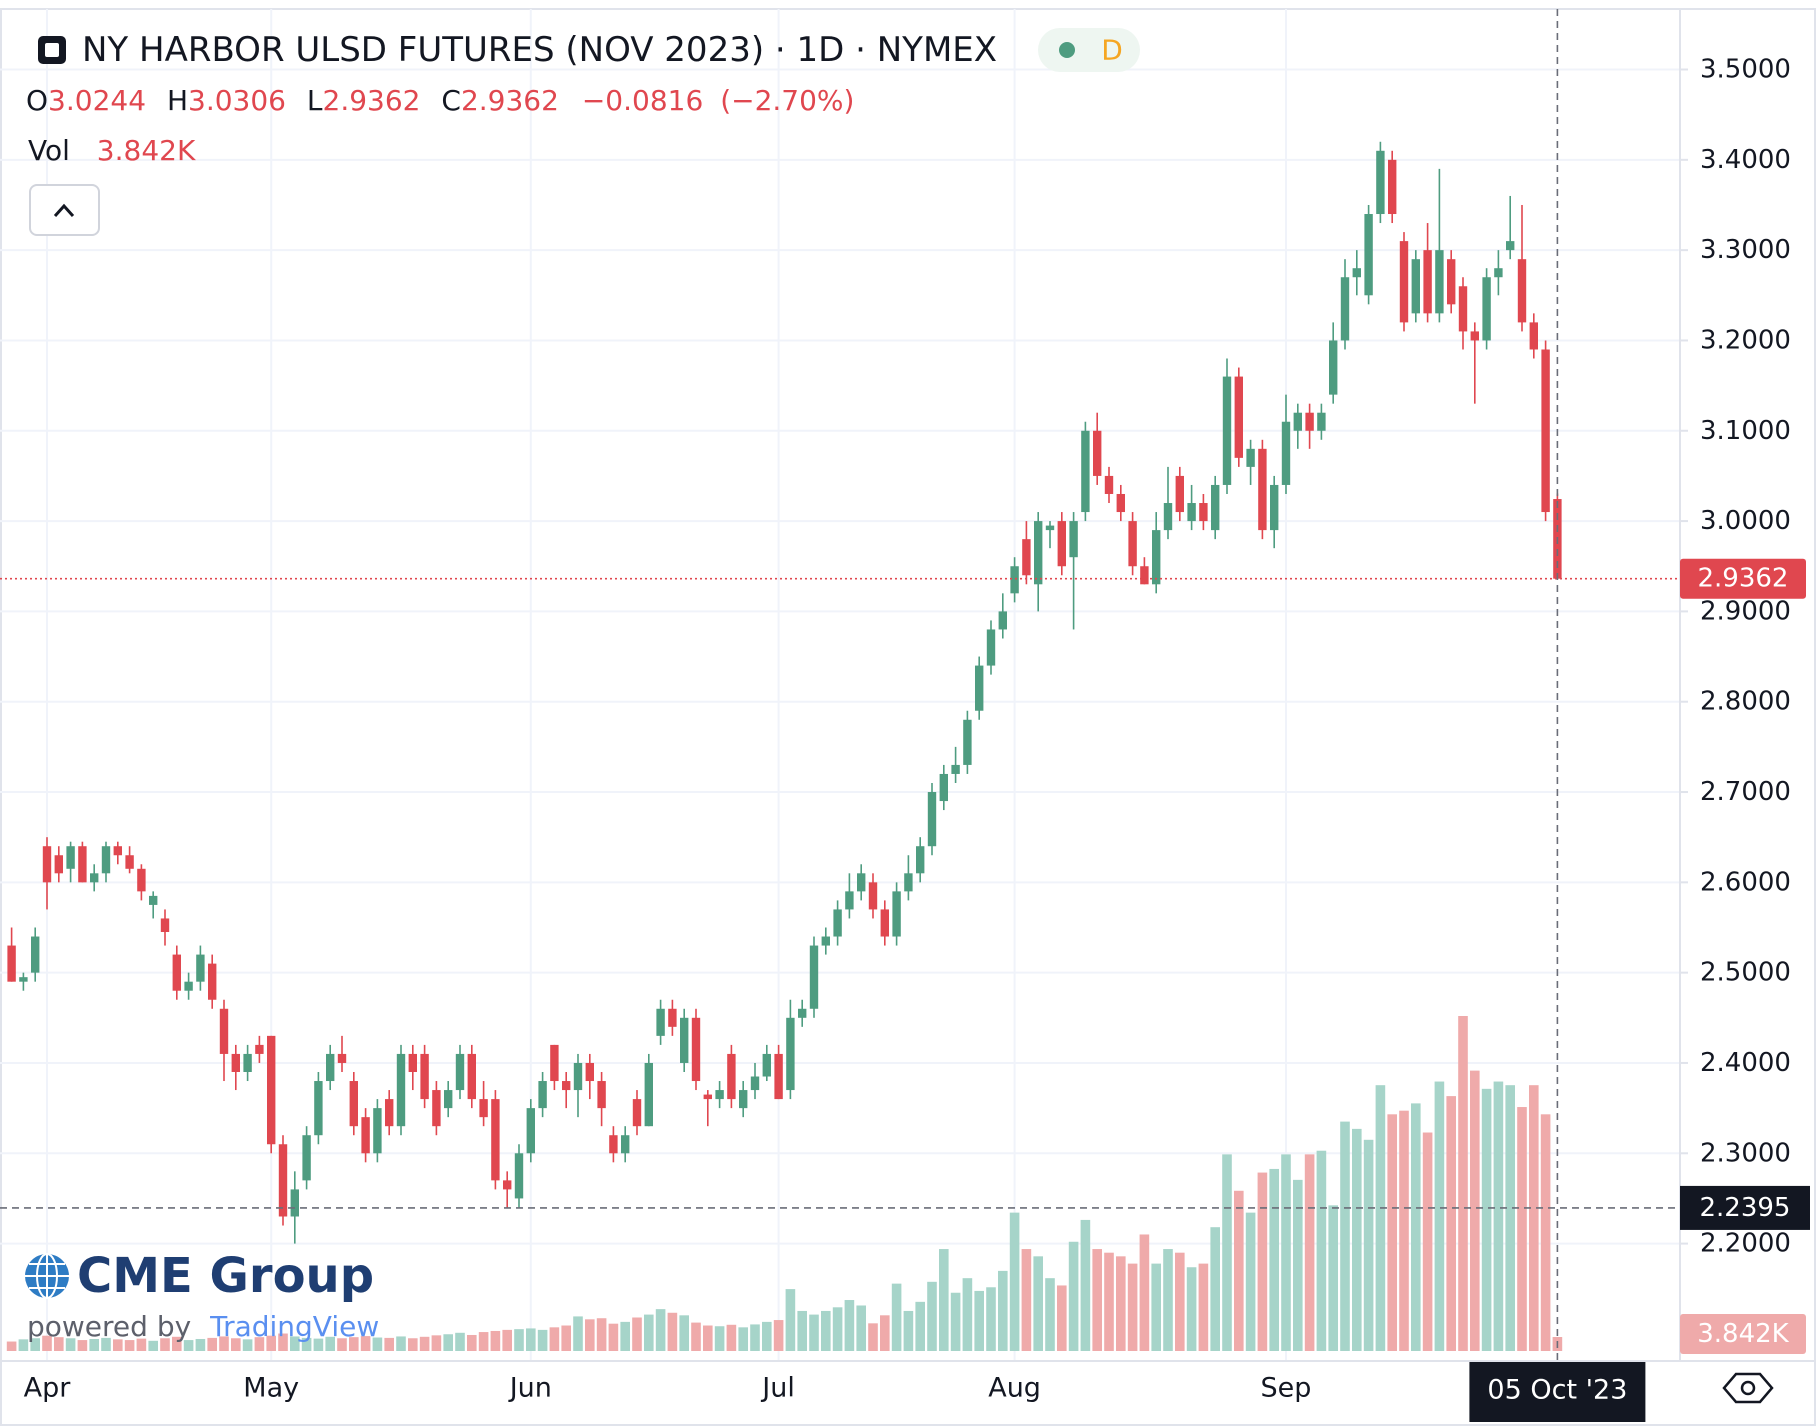 The image size is (1816, 1428). I want to click on collapse-button, so click(64, 210).